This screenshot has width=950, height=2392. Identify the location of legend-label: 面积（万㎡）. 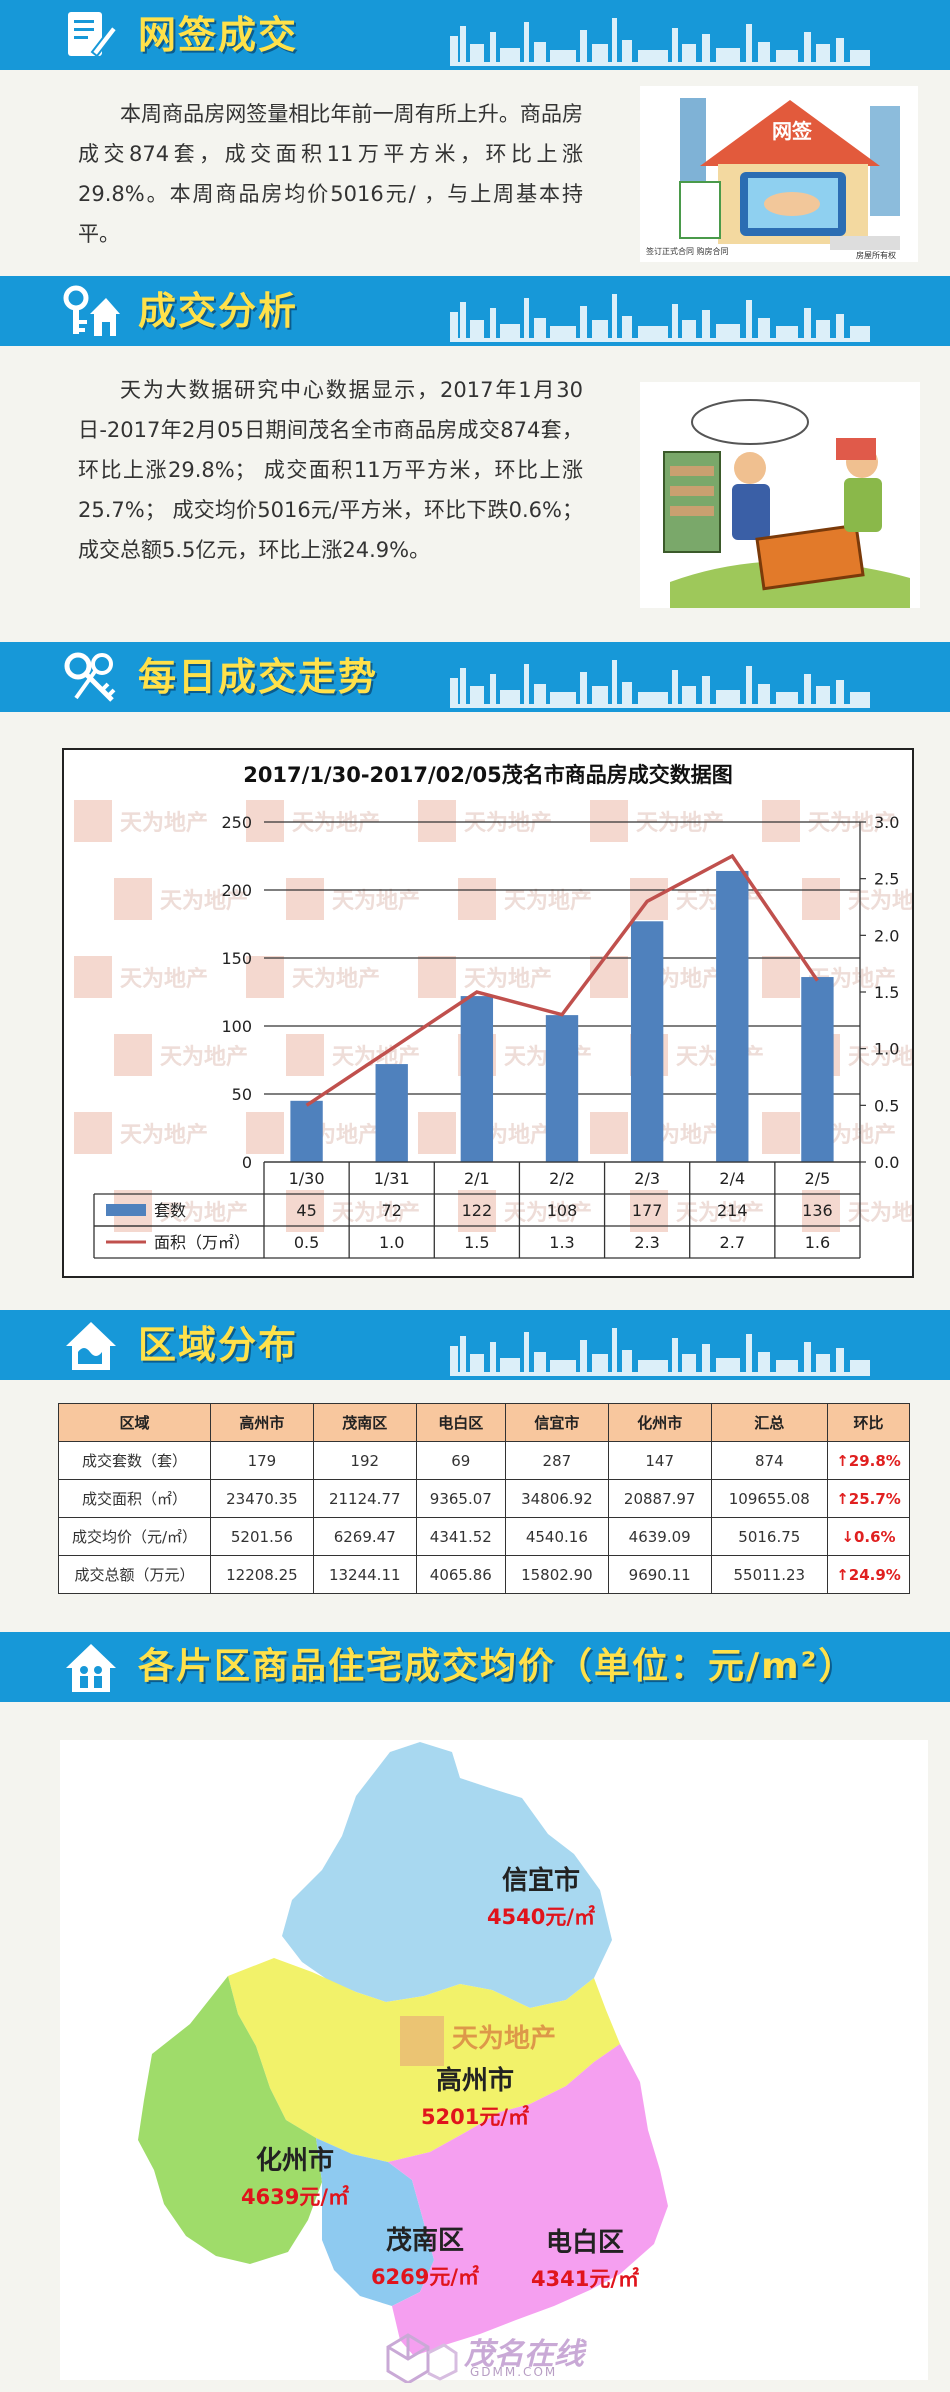
(202, 1242).